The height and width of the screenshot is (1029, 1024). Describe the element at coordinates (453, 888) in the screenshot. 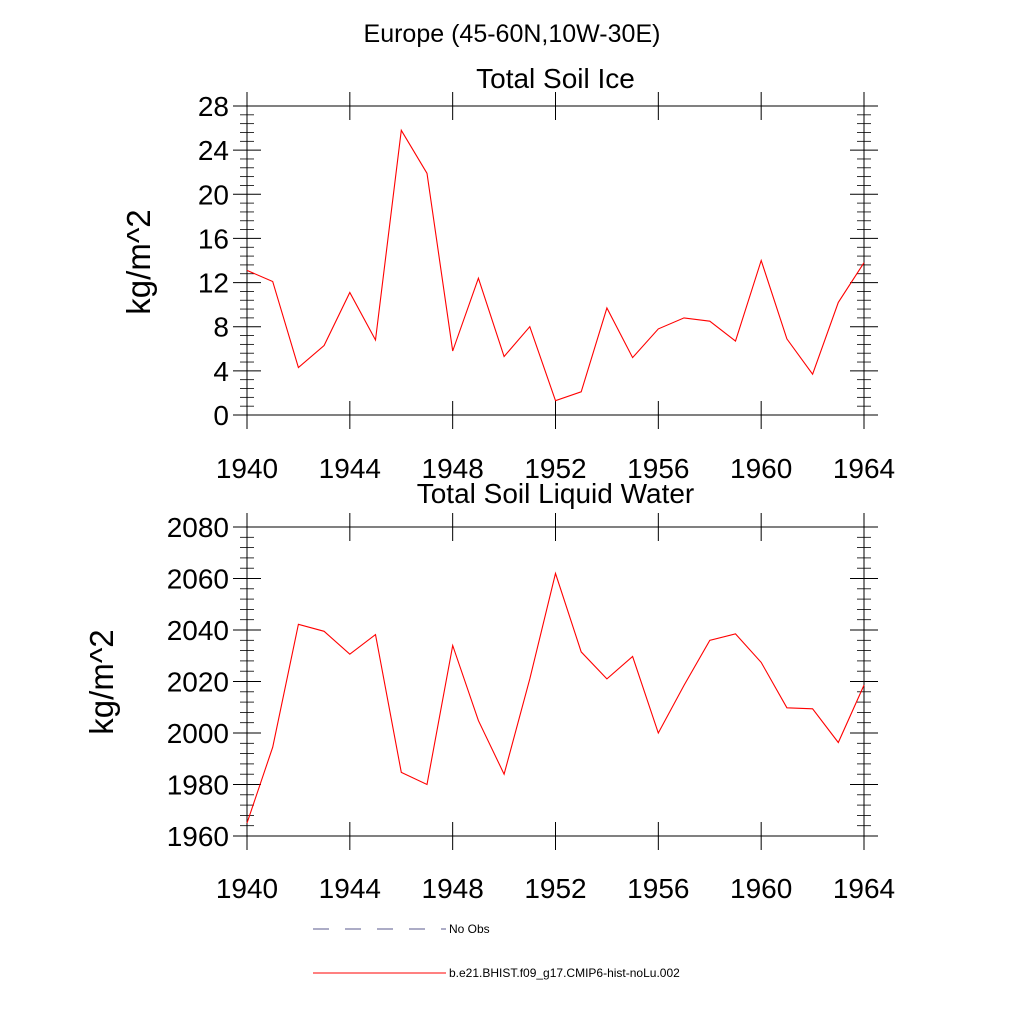

I see `x-tick-label: 1948` at that location.